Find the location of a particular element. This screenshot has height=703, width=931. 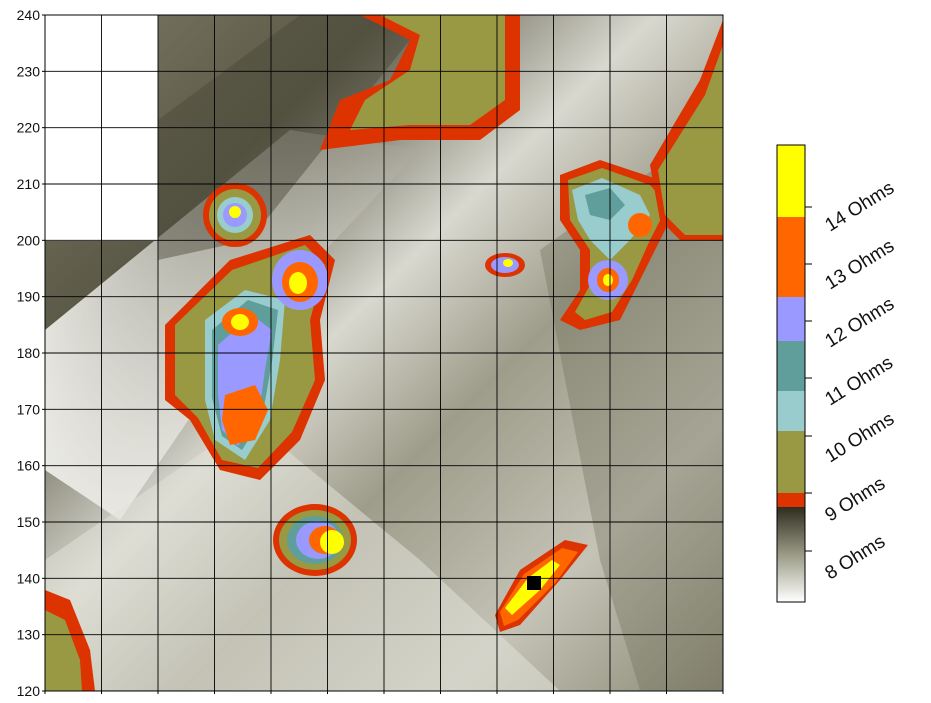

anomaly-bottom-left is located at coordinates (70, 640).